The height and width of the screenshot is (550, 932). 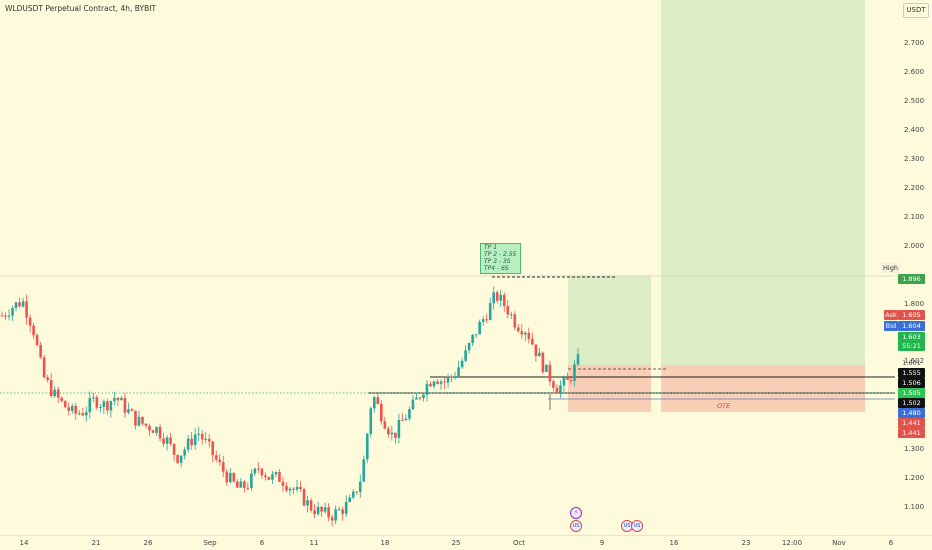 I want to click on time-tick: Sep, so click(x=210, y=543).